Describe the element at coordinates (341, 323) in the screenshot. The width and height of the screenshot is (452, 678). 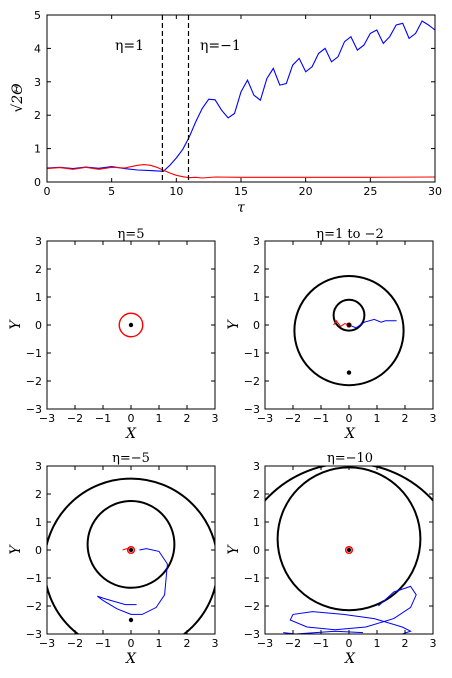
I see `red-trajectory` at that location.